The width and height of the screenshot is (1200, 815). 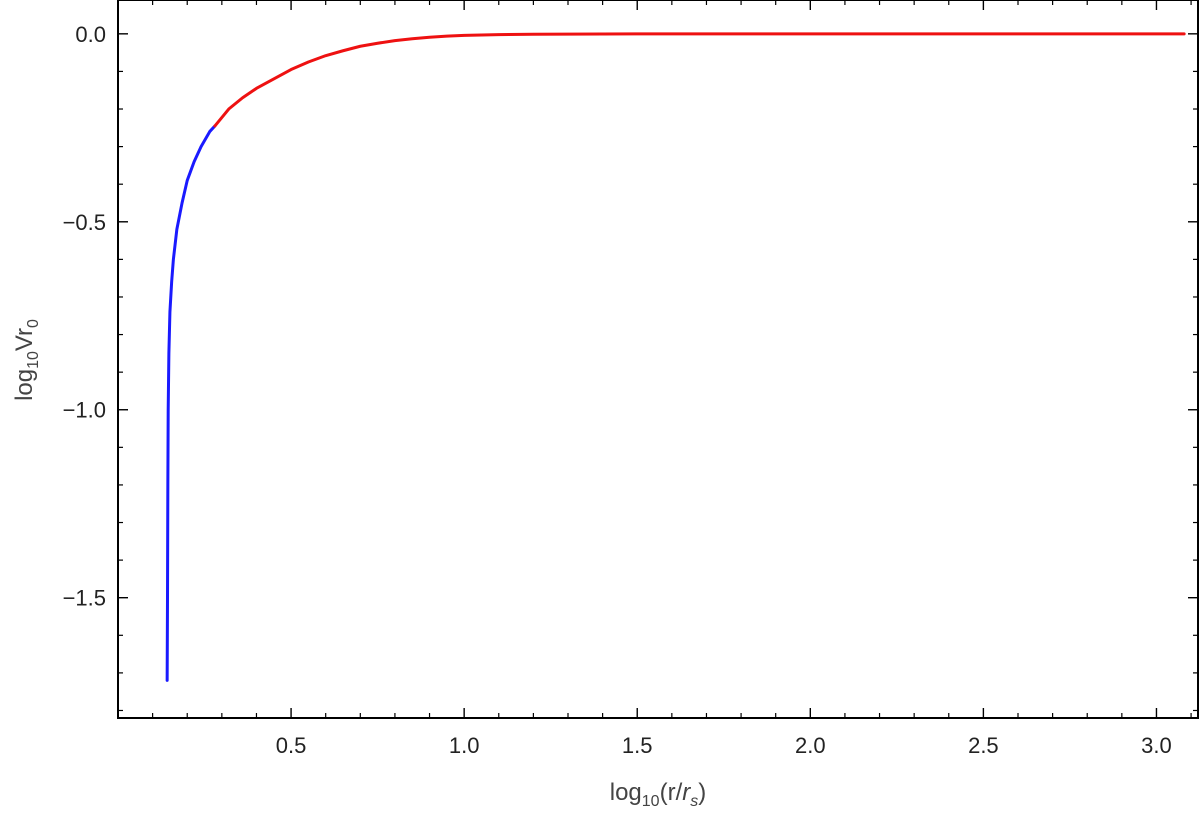 What do you see at coordinates (1156, 745) in the screenshot?
I see `x-tick-label: 3.0` at bounding box center [1156, 745].